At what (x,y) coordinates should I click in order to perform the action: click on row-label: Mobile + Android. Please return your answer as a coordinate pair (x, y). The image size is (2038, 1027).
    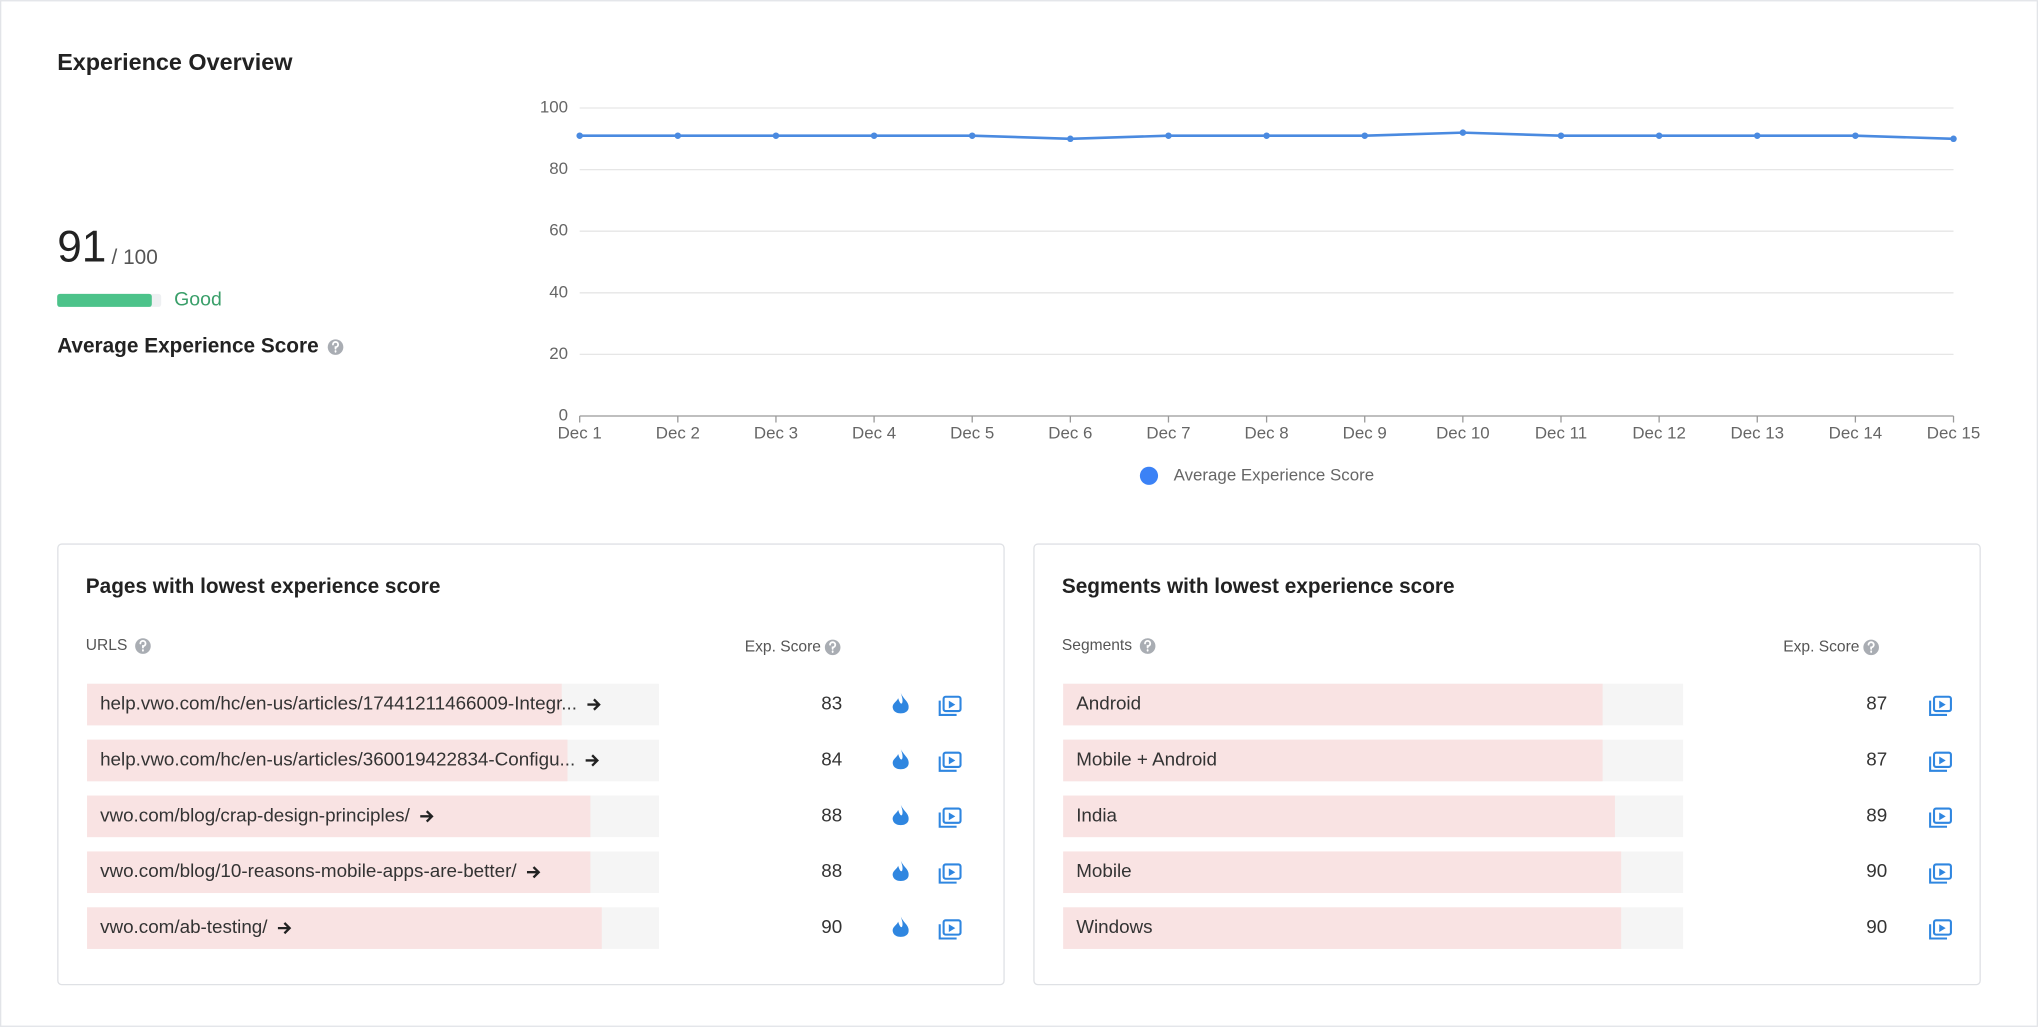
    Looking at the image, I should click on (1146, 758).